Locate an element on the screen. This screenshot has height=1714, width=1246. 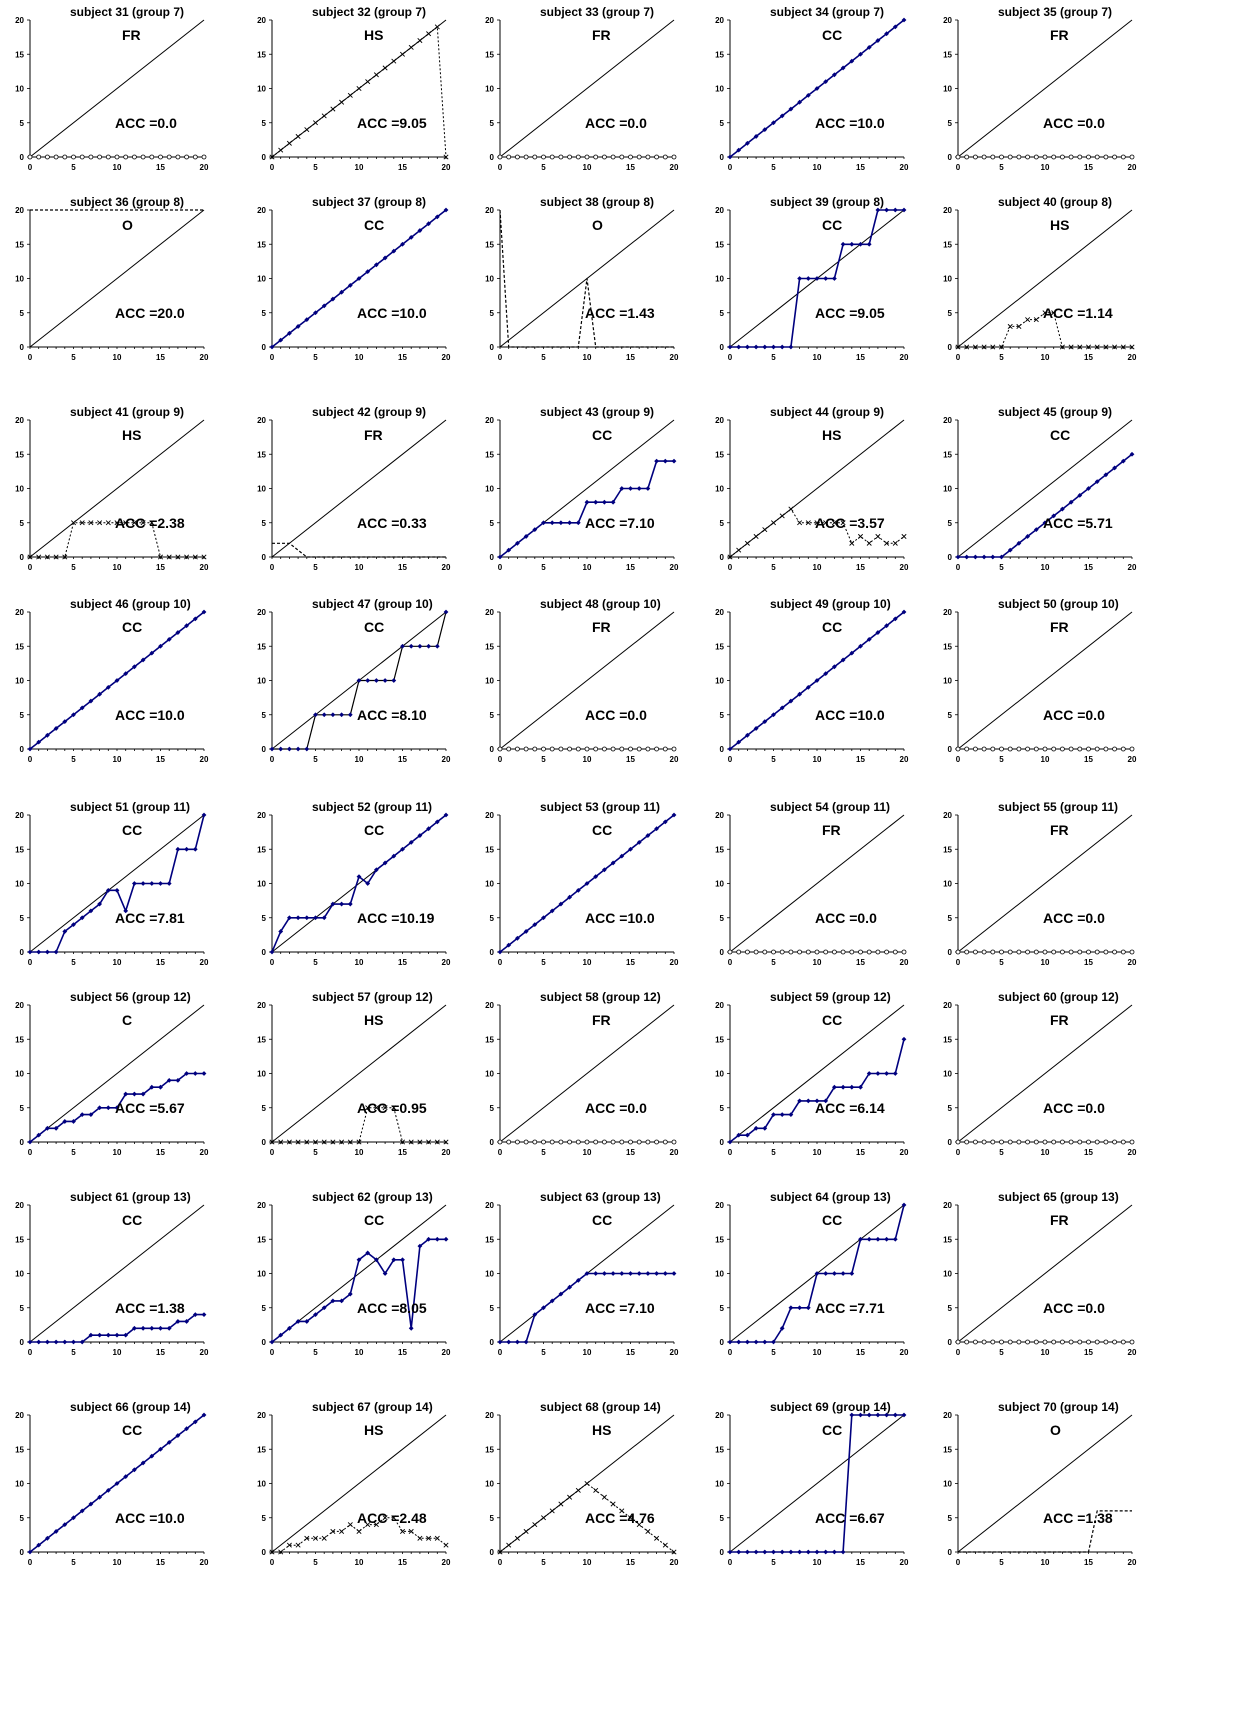
acc-value-label: ACC =2.38 is located at coordinates (150, 523).